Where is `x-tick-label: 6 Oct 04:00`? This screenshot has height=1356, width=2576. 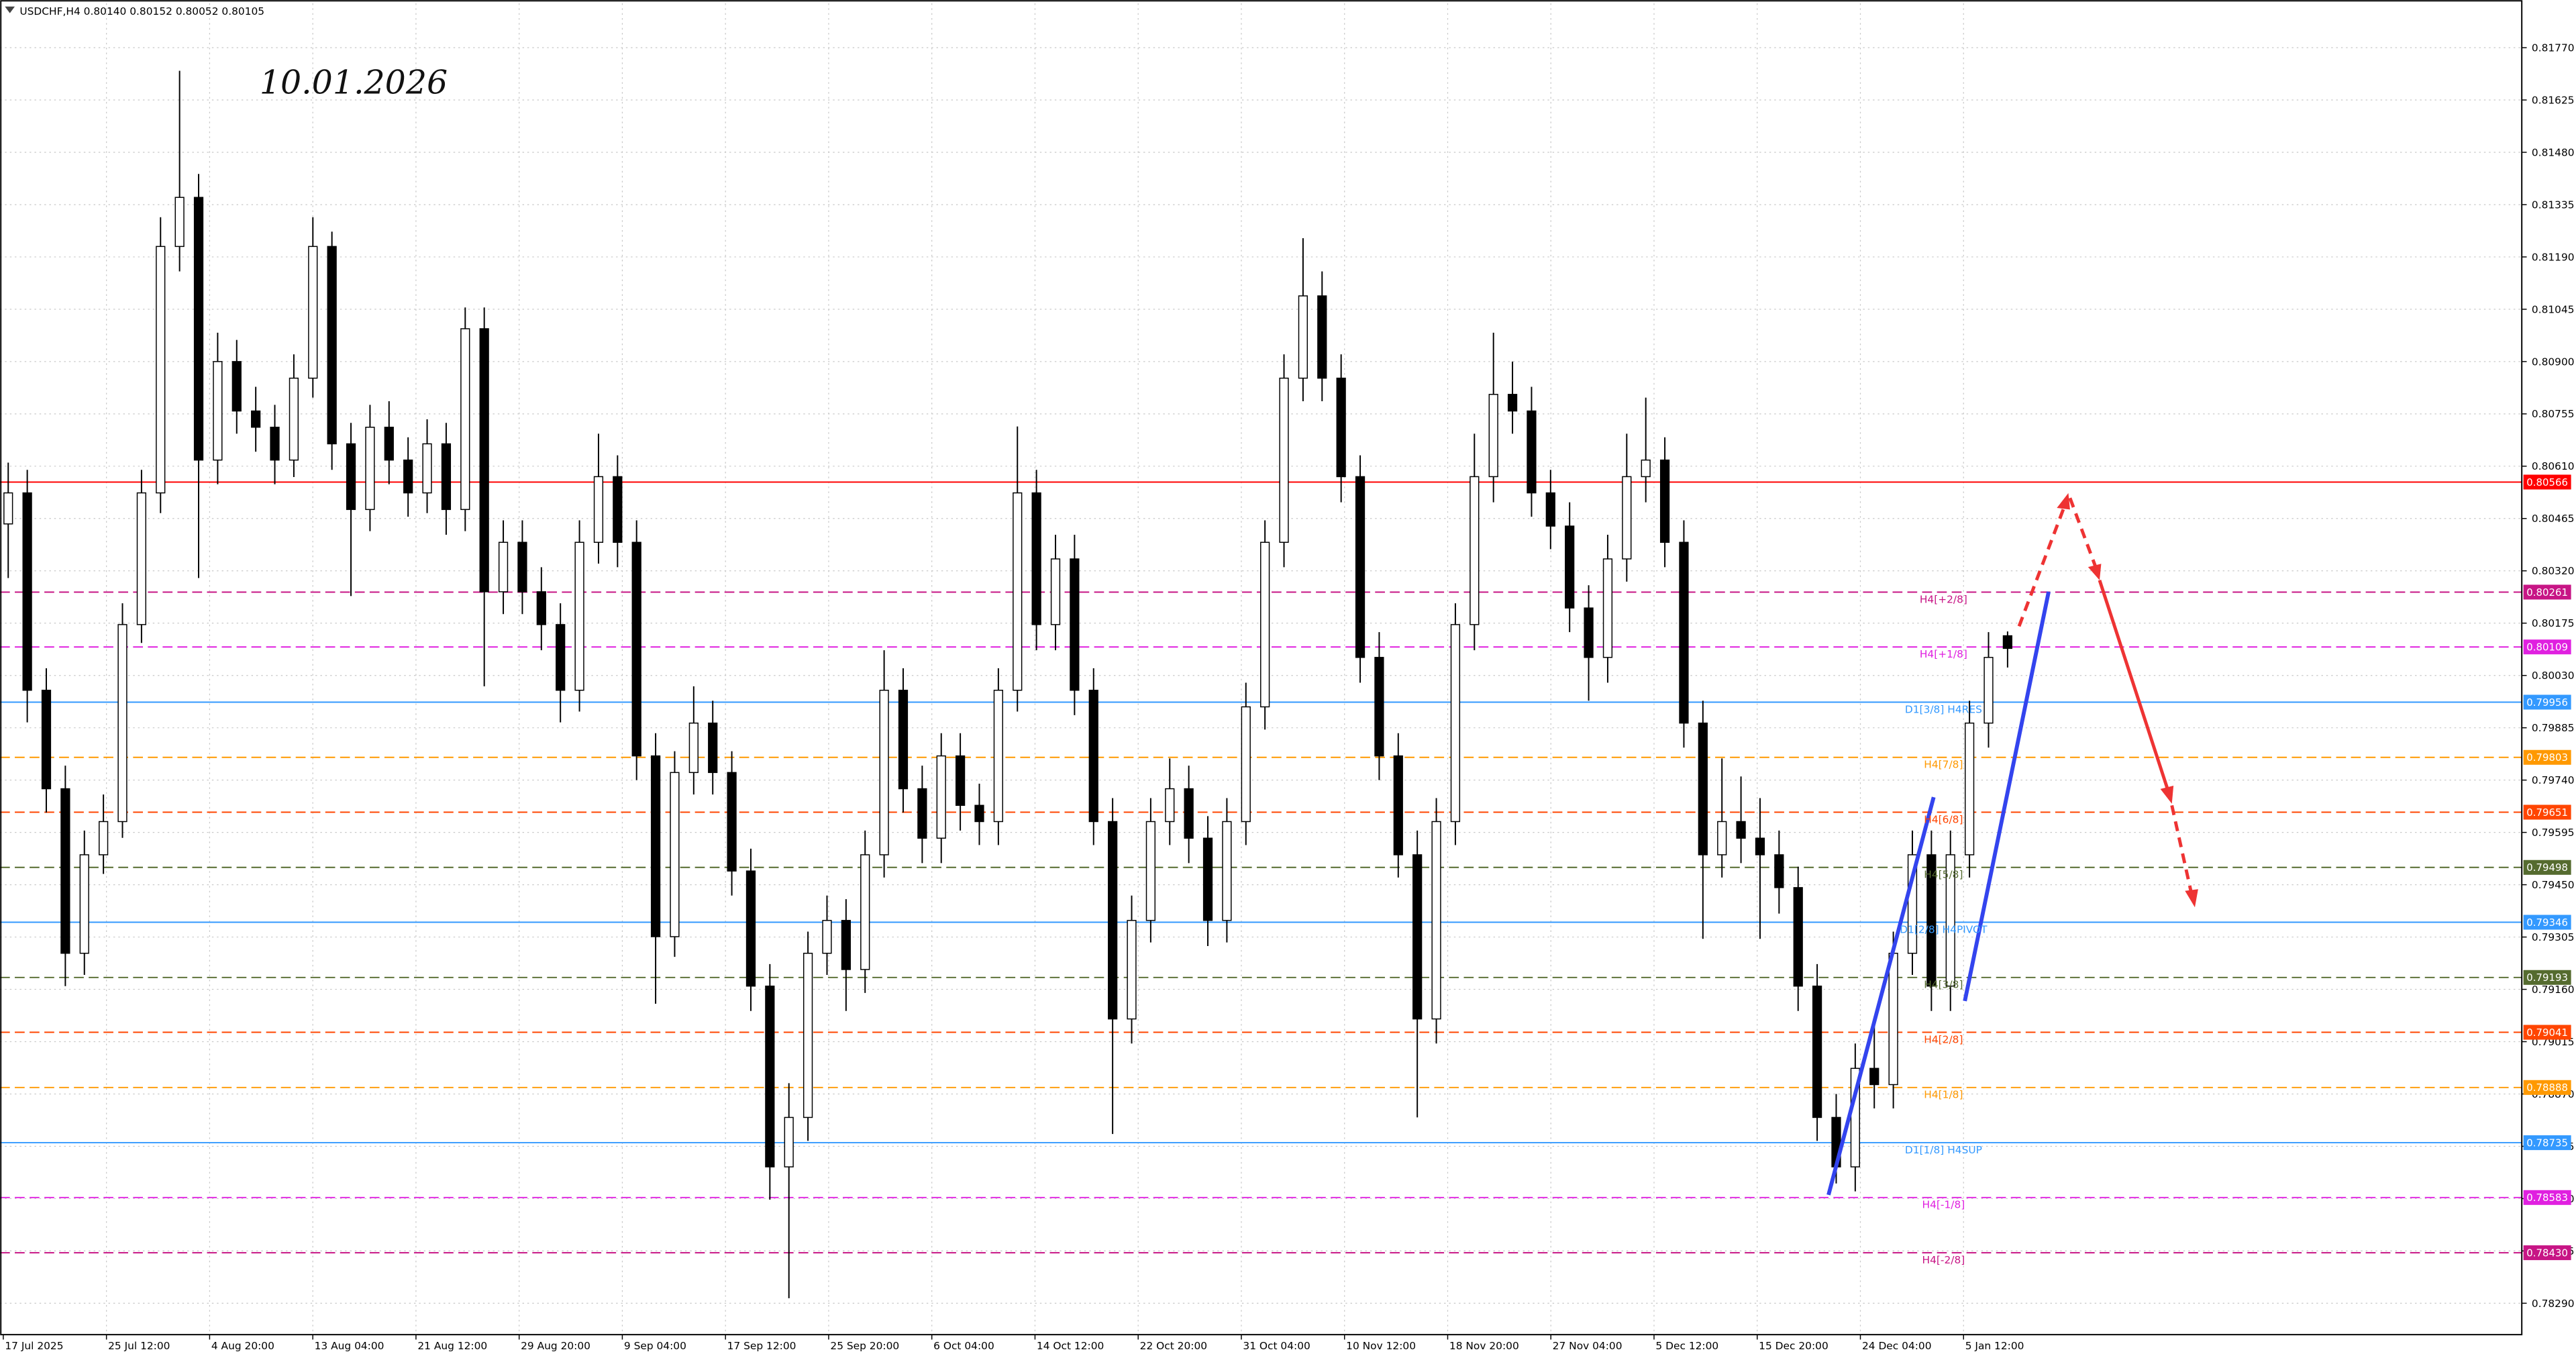
x-tick-label: 6 Oct 04:00 is located at coordinates (963, 1346).